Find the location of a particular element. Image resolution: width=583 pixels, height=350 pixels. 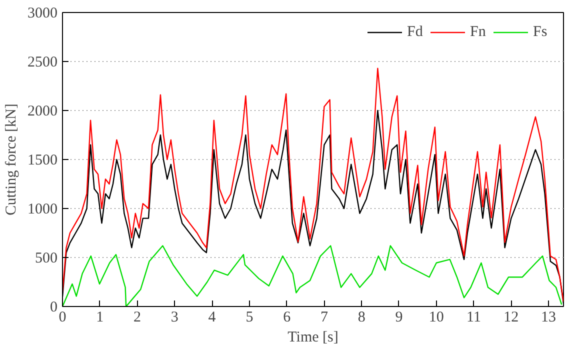

y-tick-label: 1500 is located at coordinates (43, 160).